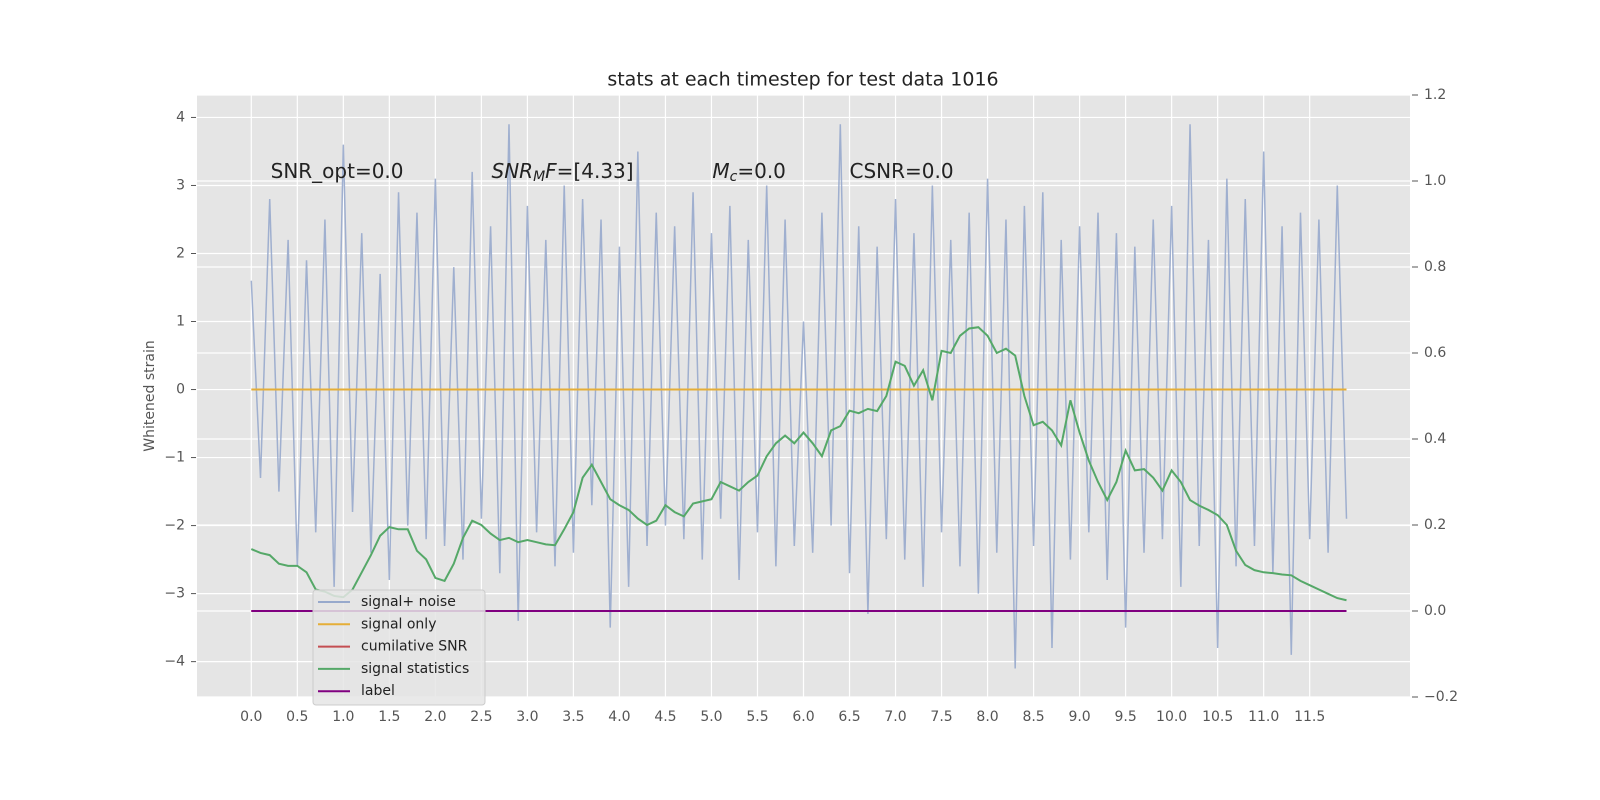 This screenshot has height=800, width=1600. Describe the element at coordinates (1435, 439) in the screenshot. I see `y2-tick-label: 0.4` at that location.